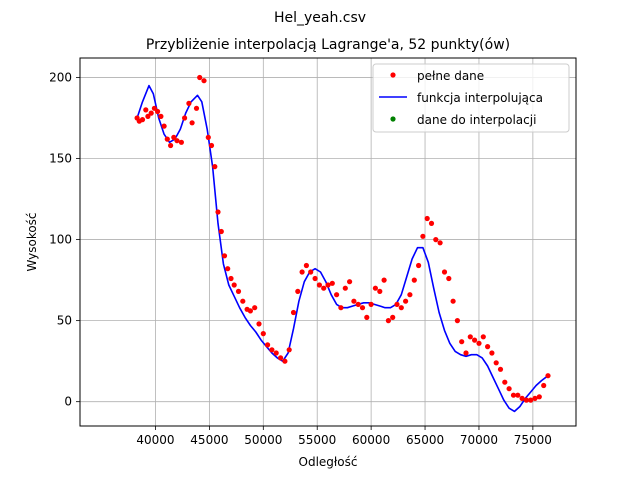 The image size is (640, 482). I want to click on x-tick-label: 40000, so click(155, 440).